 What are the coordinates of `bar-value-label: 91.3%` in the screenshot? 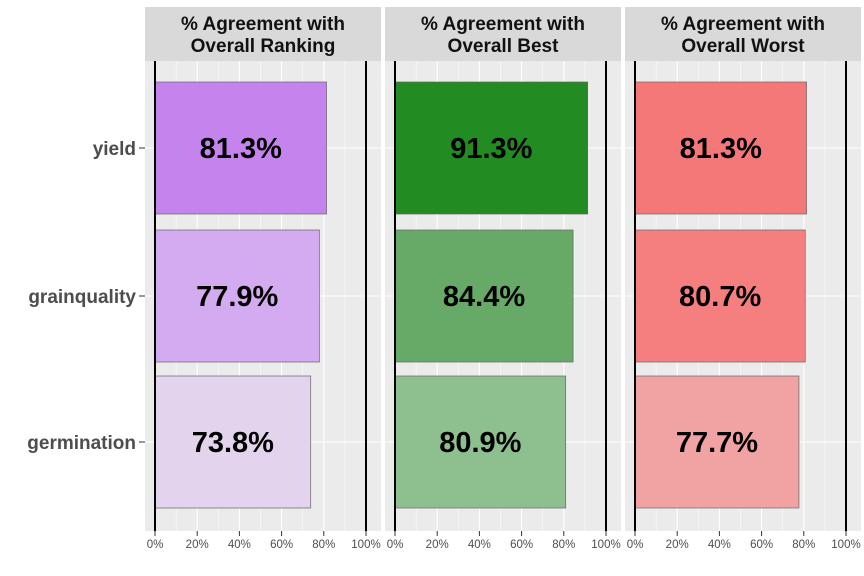 It's located at (491, 149).